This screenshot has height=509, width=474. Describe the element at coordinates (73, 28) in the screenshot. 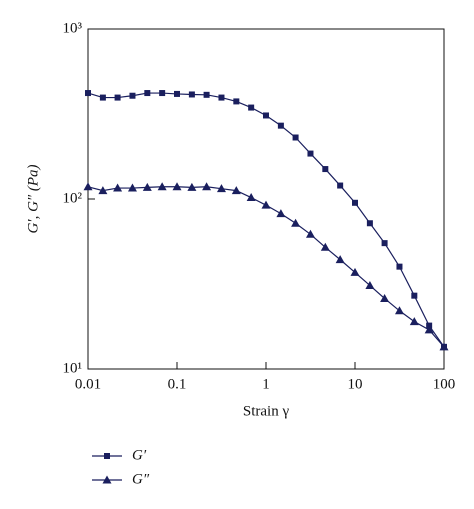

I see `y-tick-label: 10³` at that location.